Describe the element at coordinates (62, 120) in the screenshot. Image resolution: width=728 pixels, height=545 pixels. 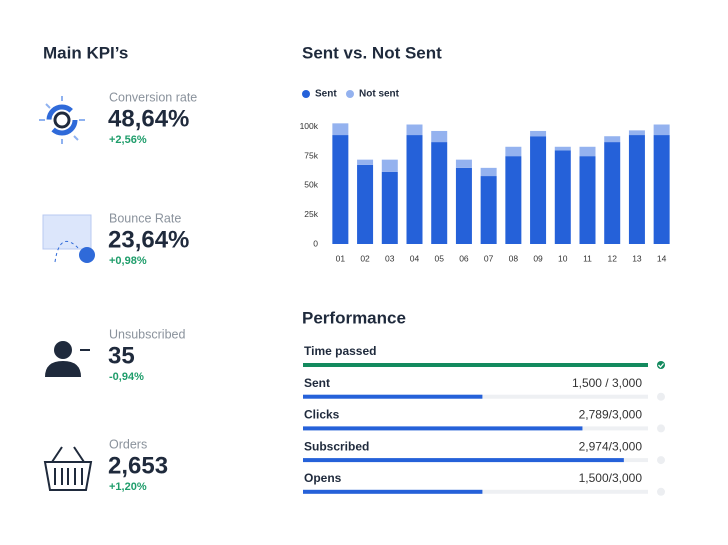
I see `conversion-icon` at that location.